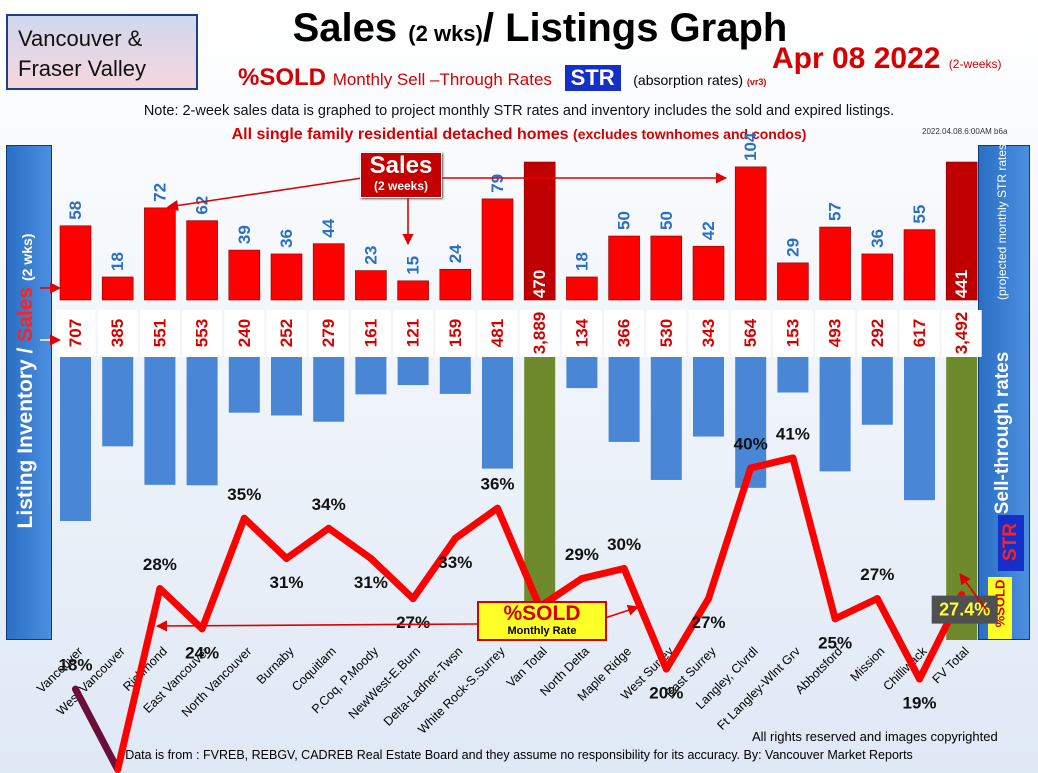  I want to click on sales-callout-title: Sales, so click(401, 165).